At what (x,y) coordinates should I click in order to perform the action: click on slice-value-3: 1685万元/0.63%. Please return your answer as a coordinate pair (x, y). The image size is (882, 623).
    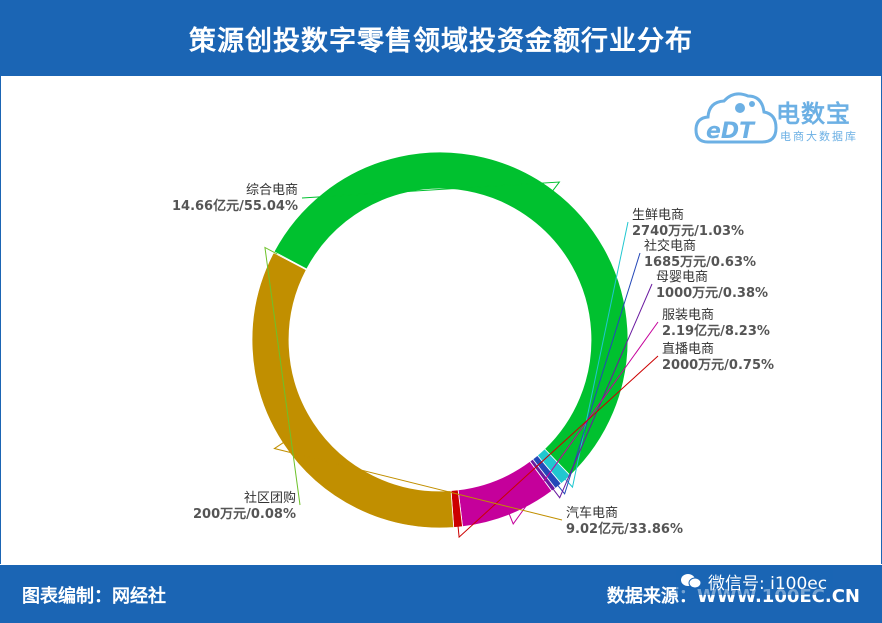
    Looking at the image, I should click on (700, 262).